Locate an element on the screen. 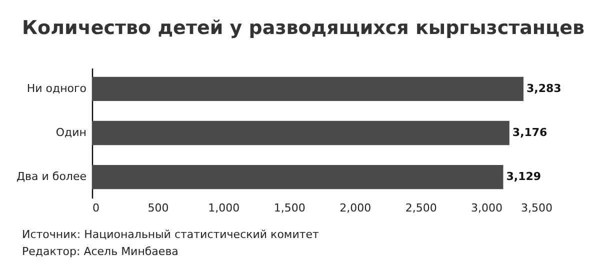 The height and width of the screenshot is (280, 600). data-label: 3,176 is located at coordinates (530, 132).